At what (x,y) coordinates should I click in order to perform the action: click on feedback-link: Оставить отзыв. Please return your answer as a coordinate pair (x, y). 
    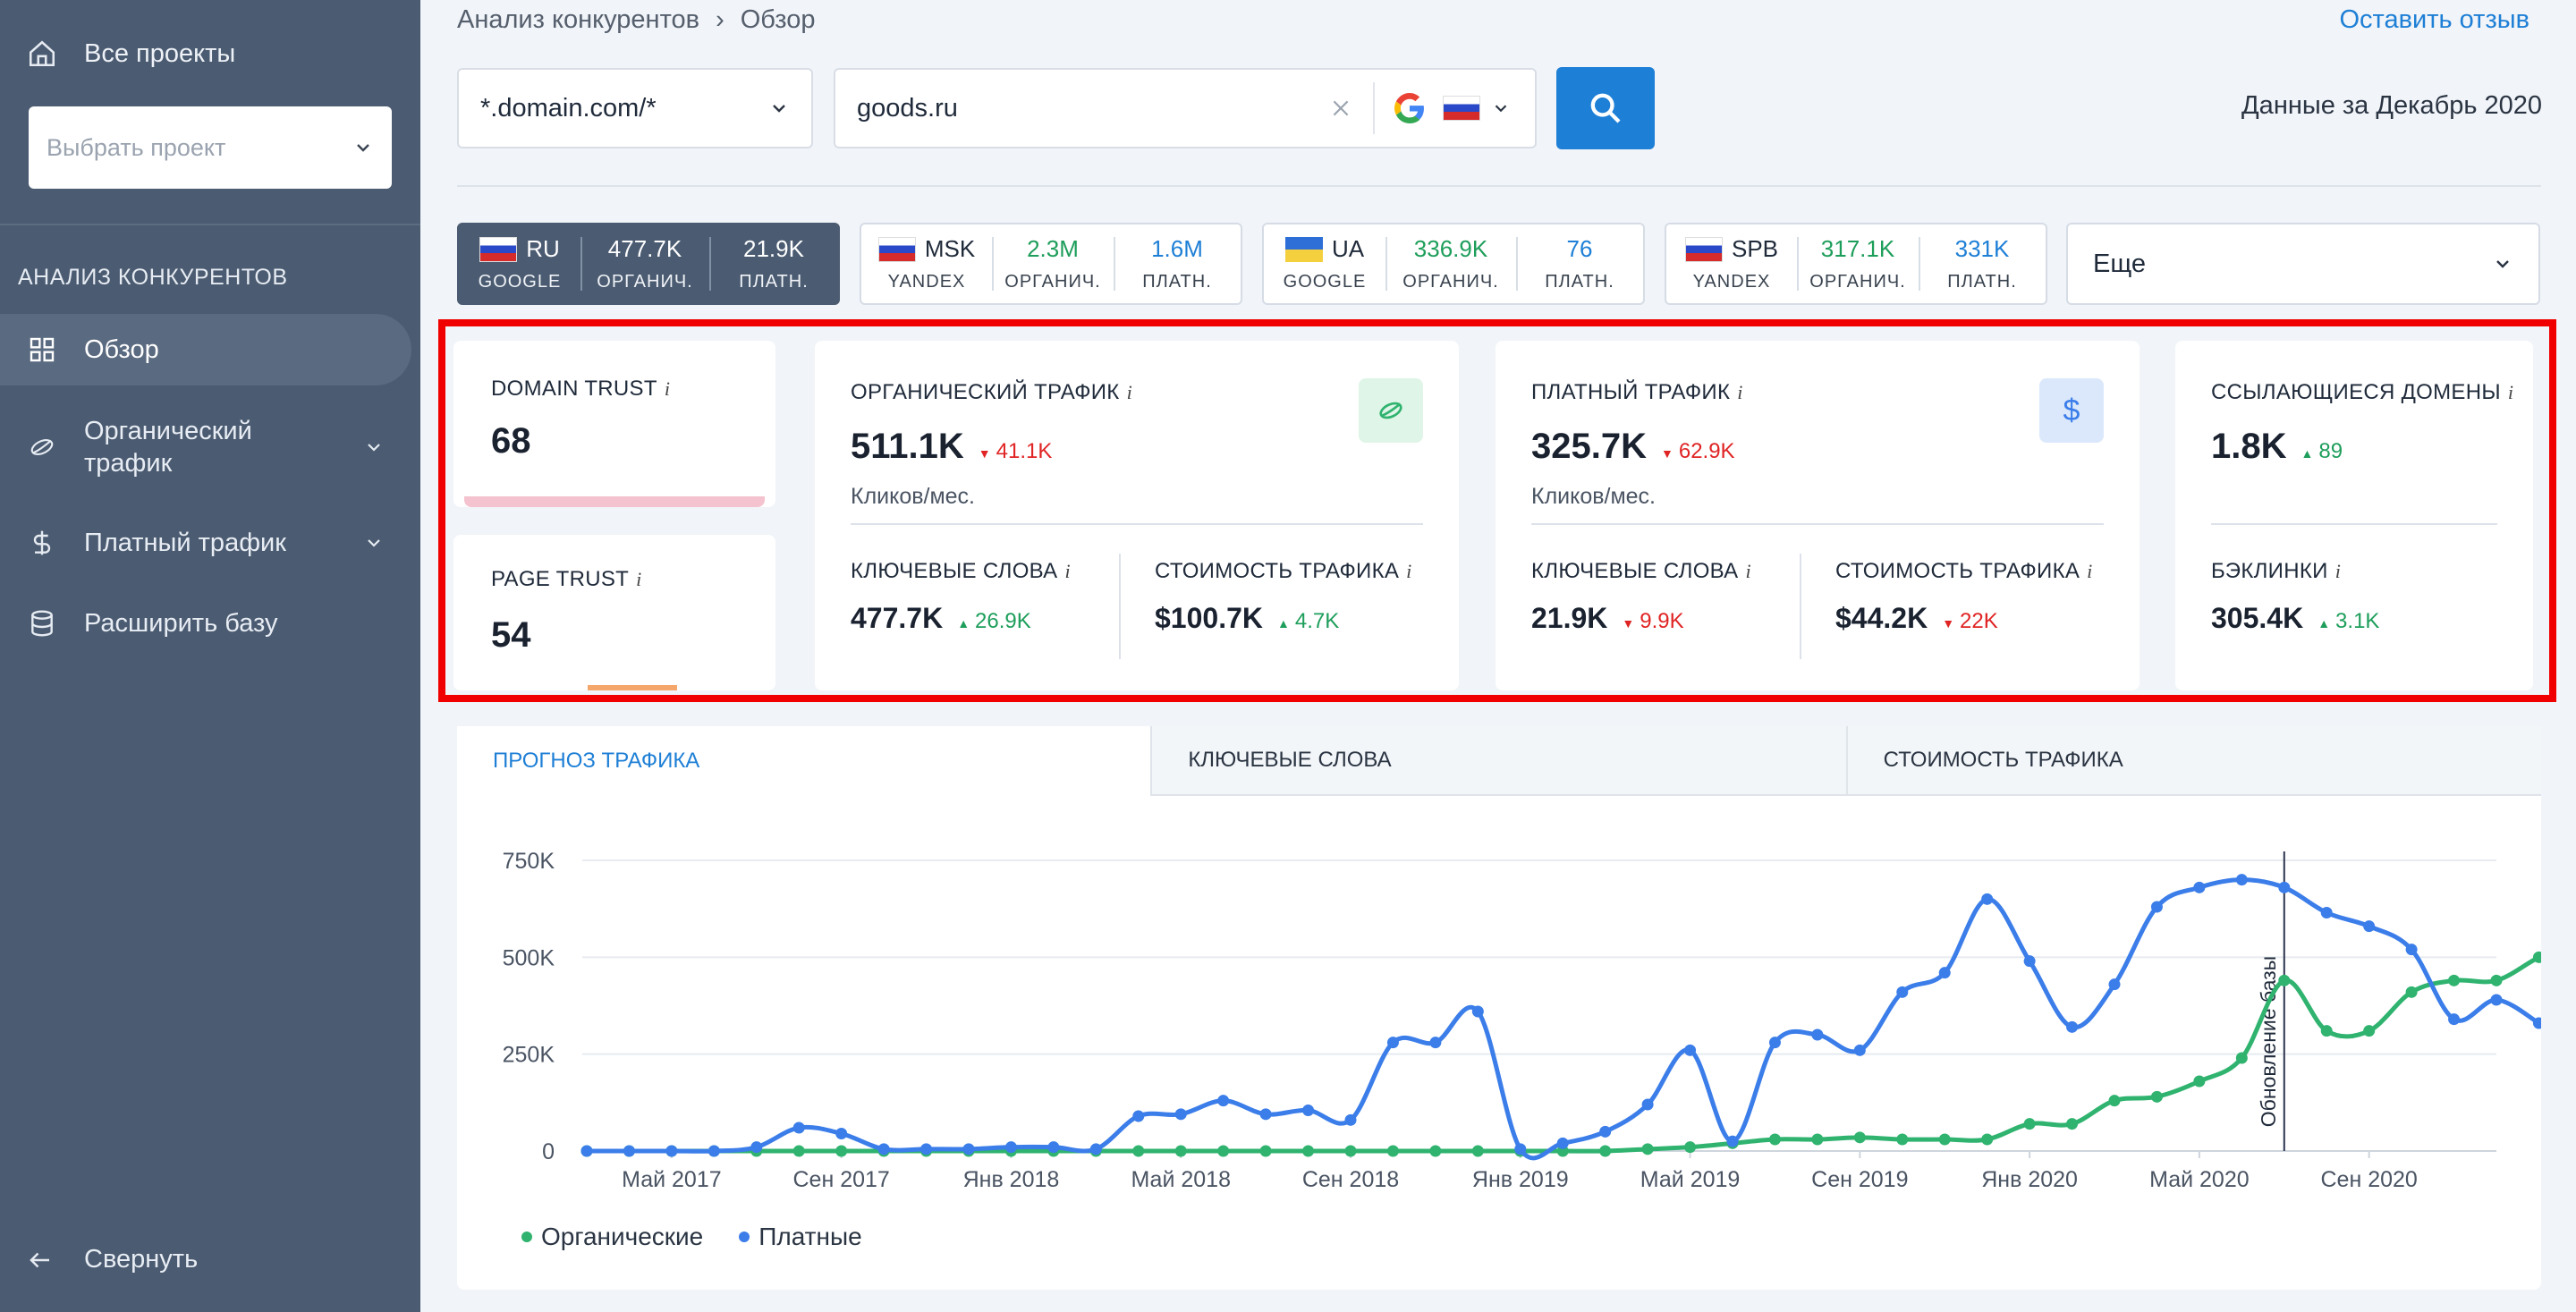
    Looking at the image, I should click on (2434, 19).